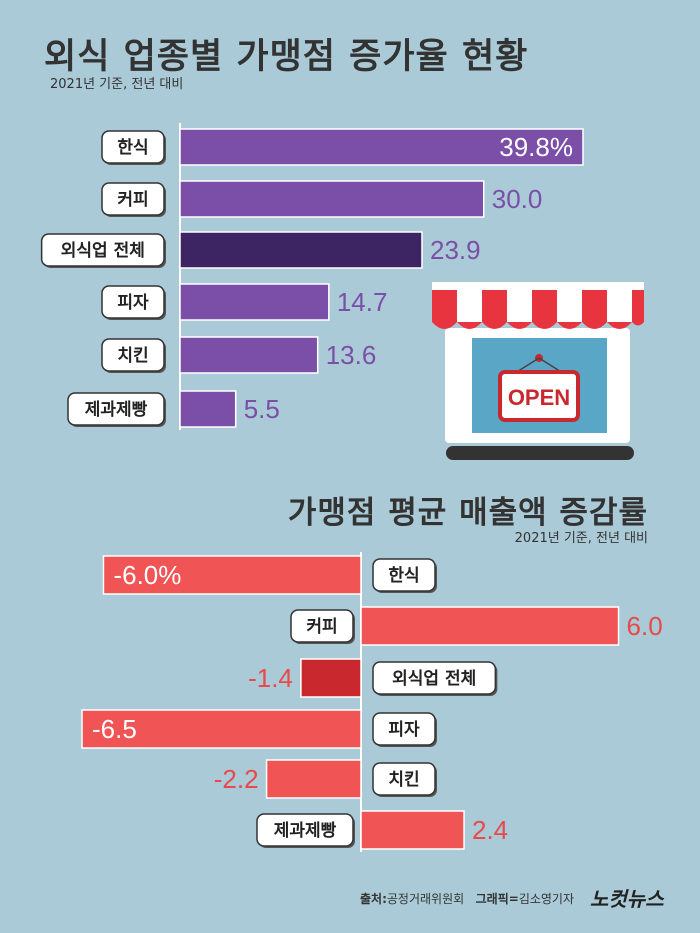  Describe the element at coordinates (351, 355) in the screenshot. I see `chart1-value-label-4: 13.6` at that location.